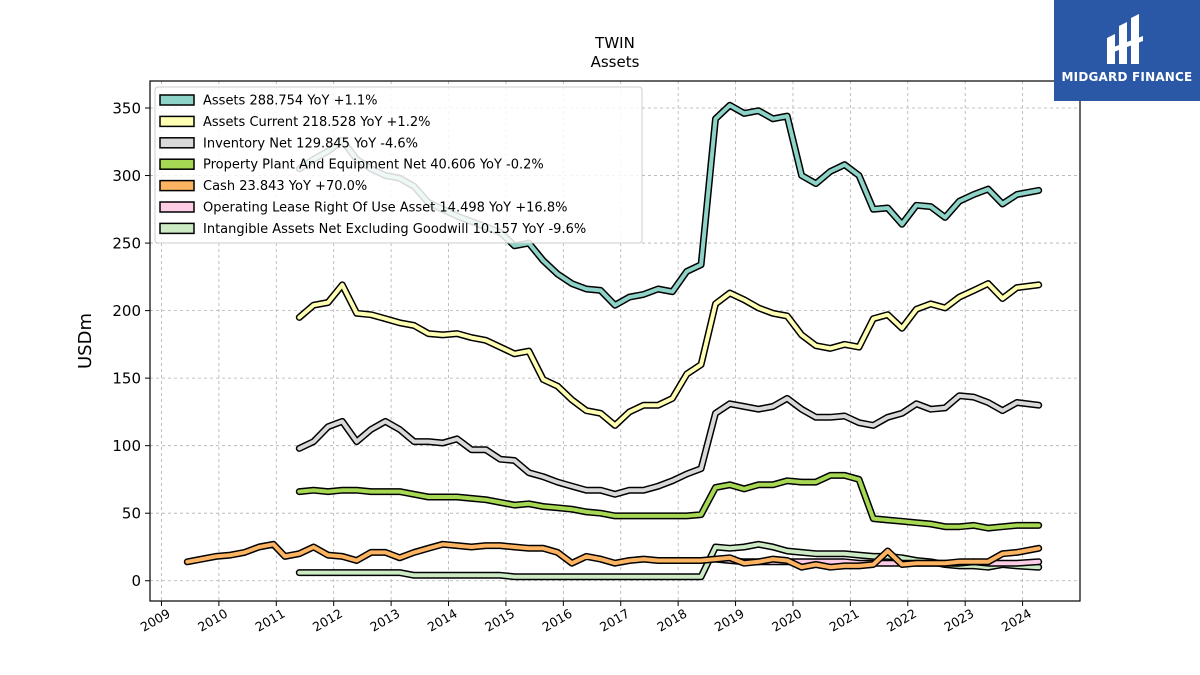  I want to click on x-tick-label: 2022, so click(901, 620).